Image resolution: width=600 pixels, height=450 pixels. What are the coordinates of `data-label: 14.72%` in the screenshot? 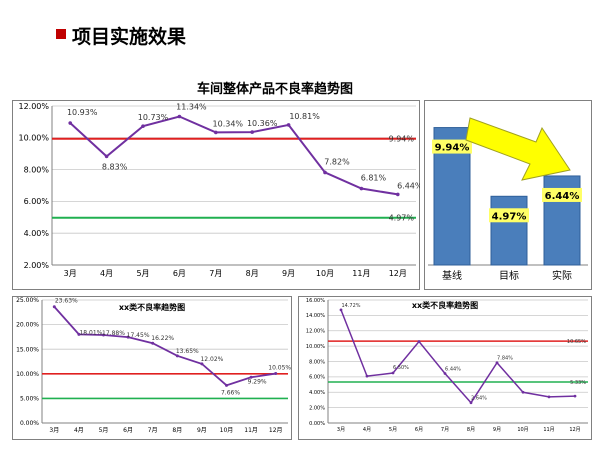 It's located at (350, 306).